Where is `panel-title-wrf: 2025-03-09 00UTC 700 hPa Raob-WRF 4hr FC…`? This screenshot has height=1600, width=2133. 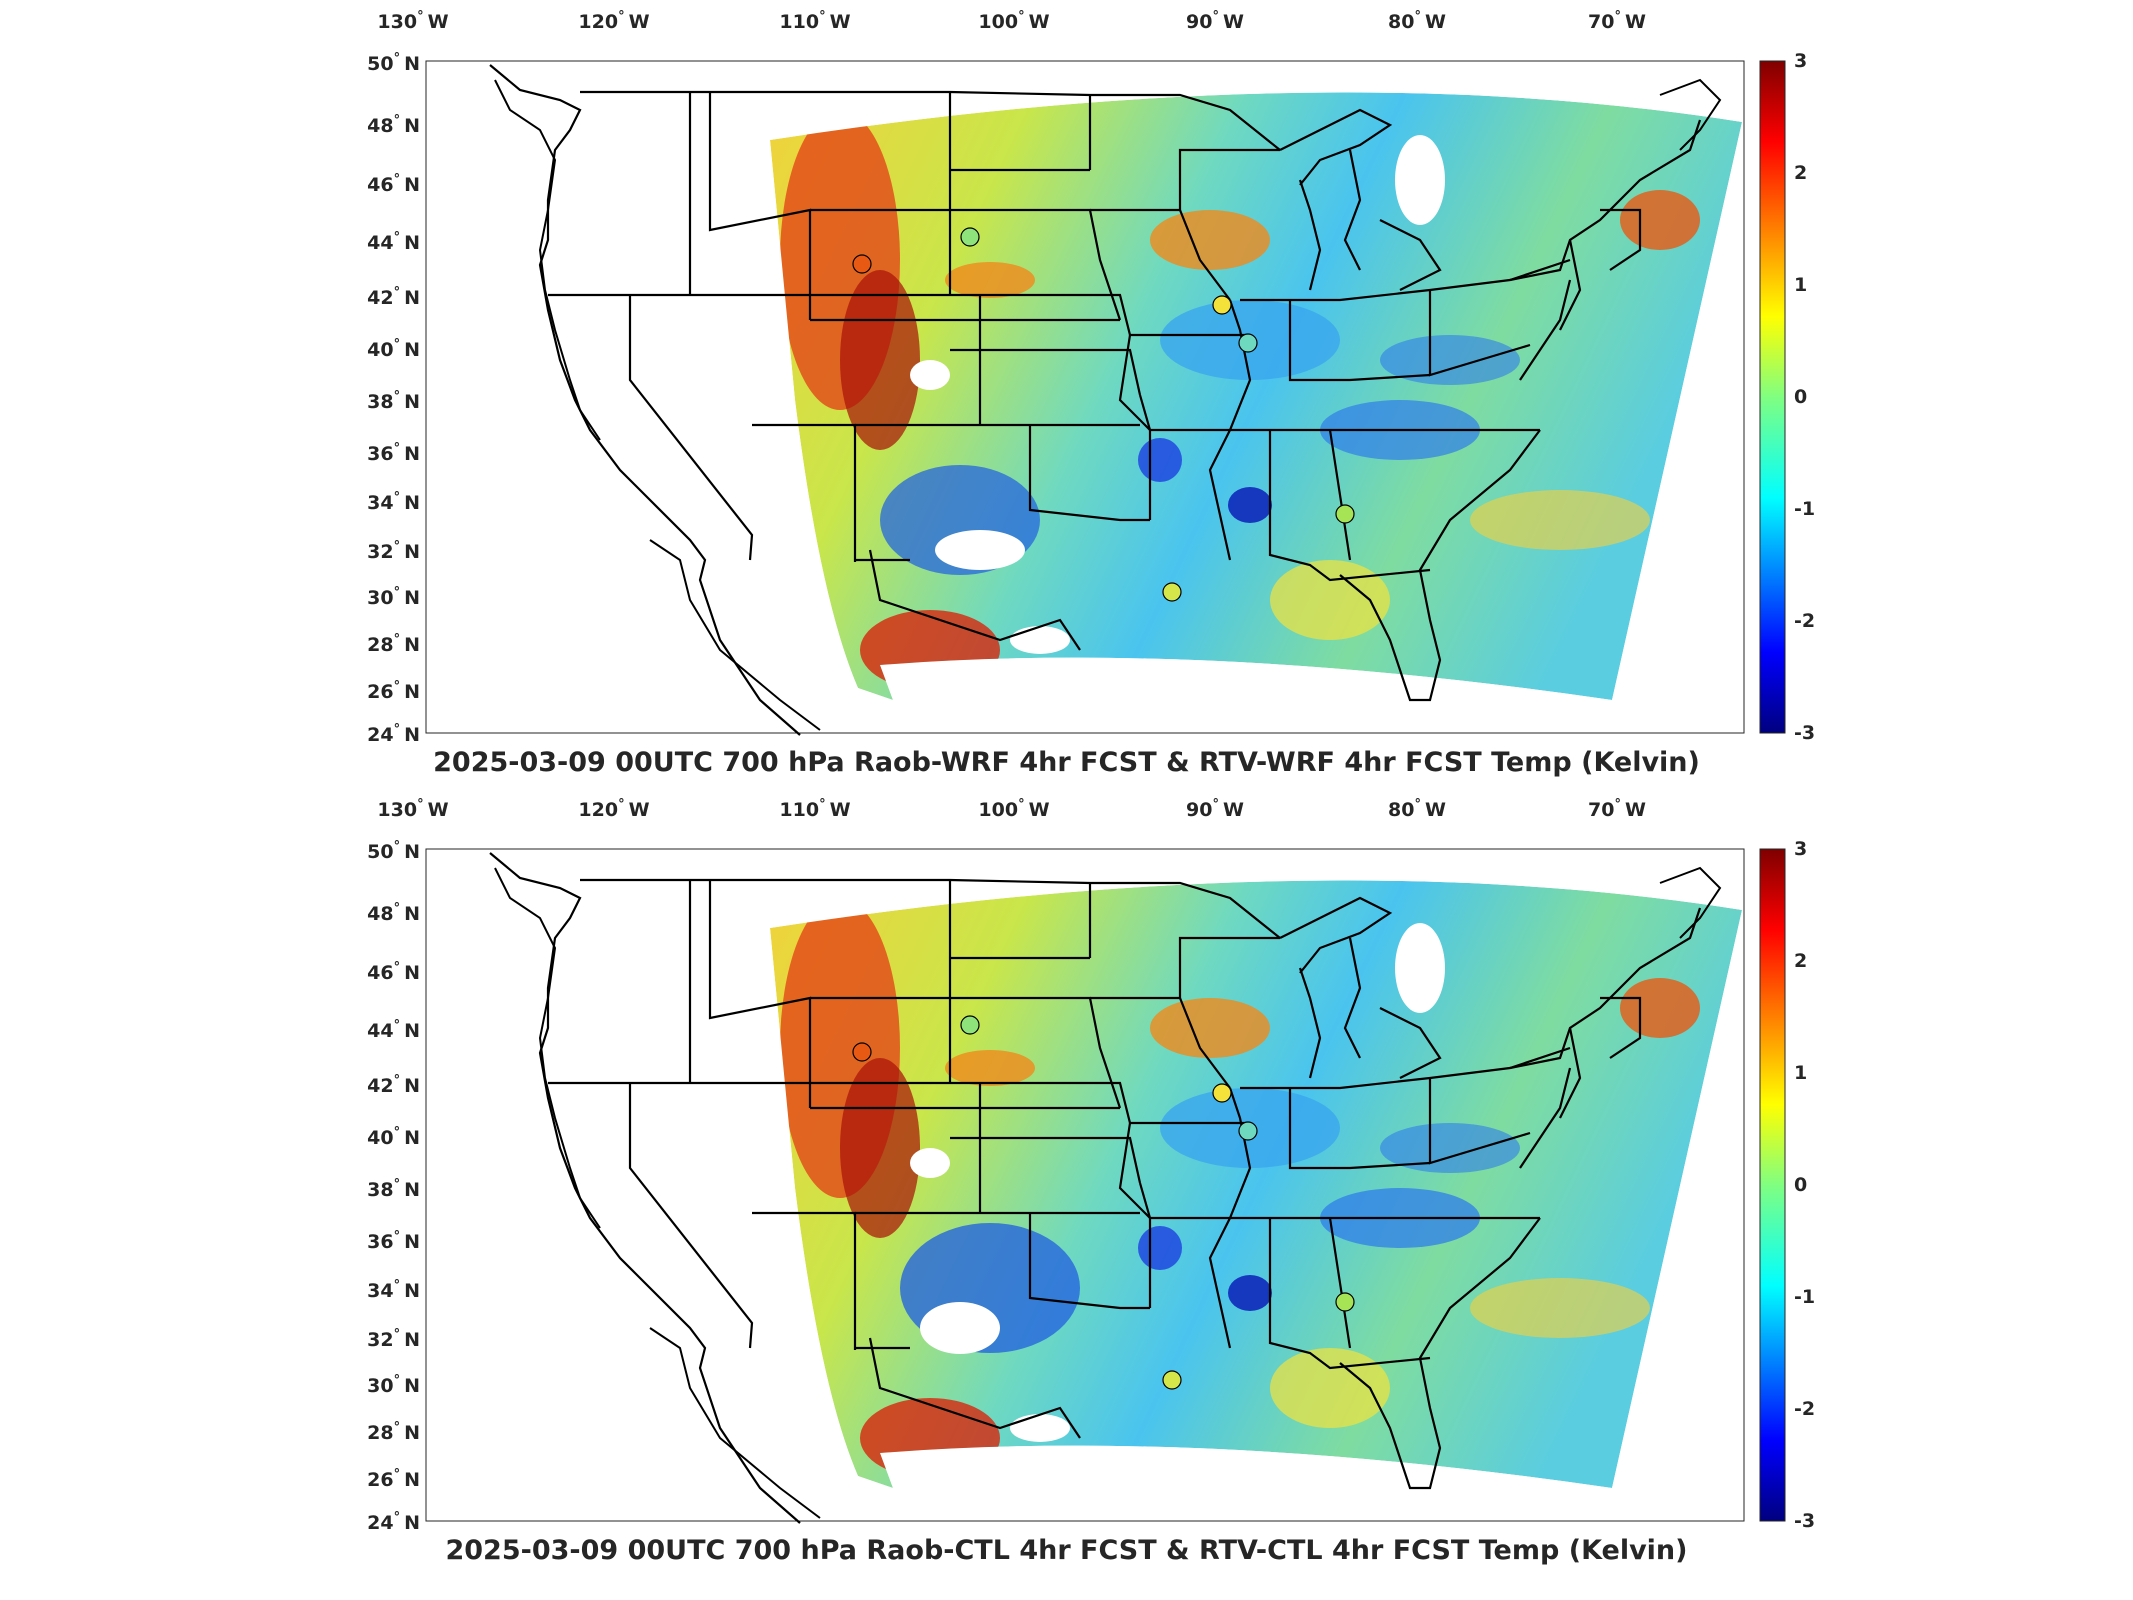
panel-title-wrf: 2025-03-09 00UTC 700 hPa Raob-WRF 4hr FC… is located at coordinates (1066, 762).